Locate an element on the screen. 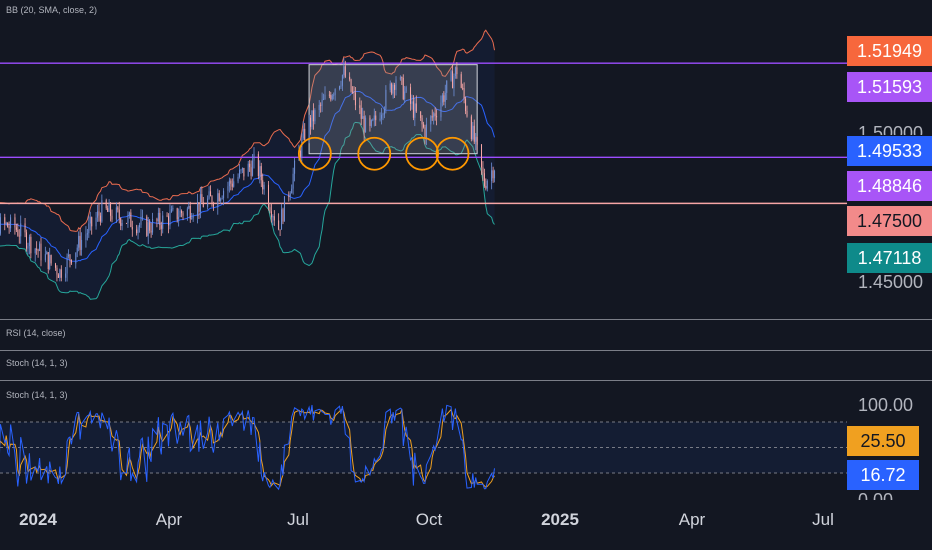  price-tag-bb-upper: 1.51949 is located at coordinates (889, 51).